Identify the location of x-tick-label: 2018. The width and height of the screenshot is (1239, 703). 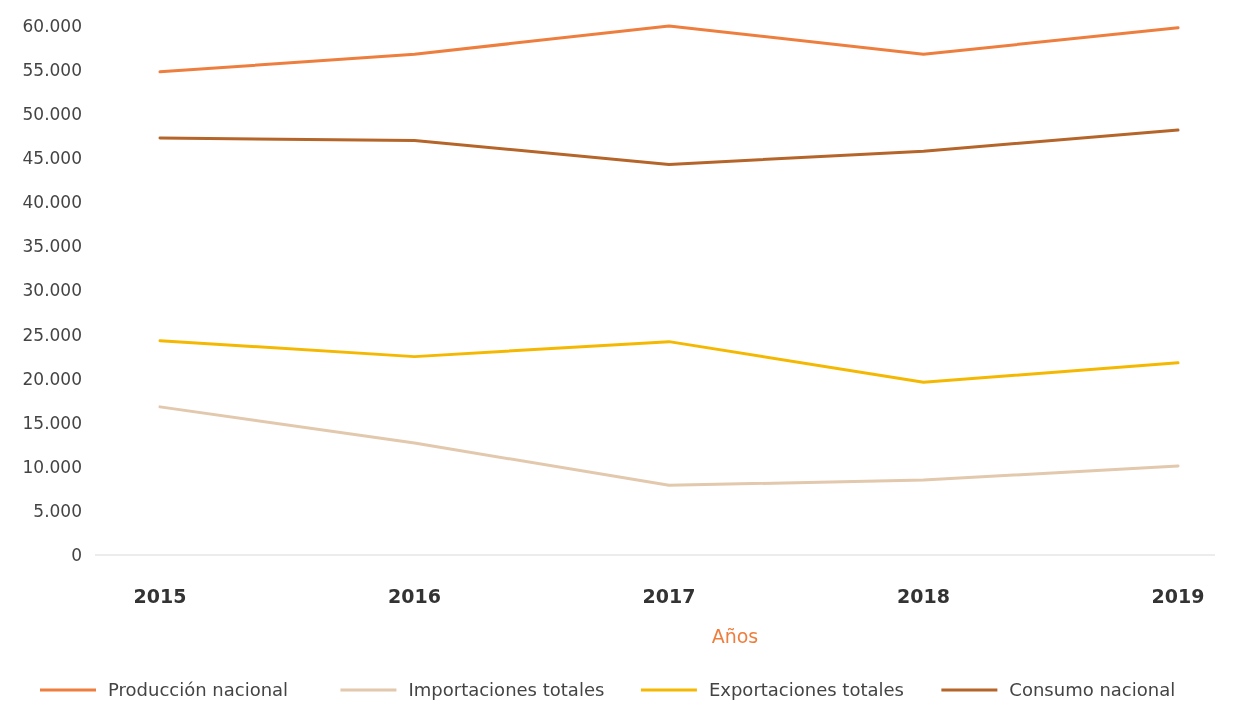
(923, 596).